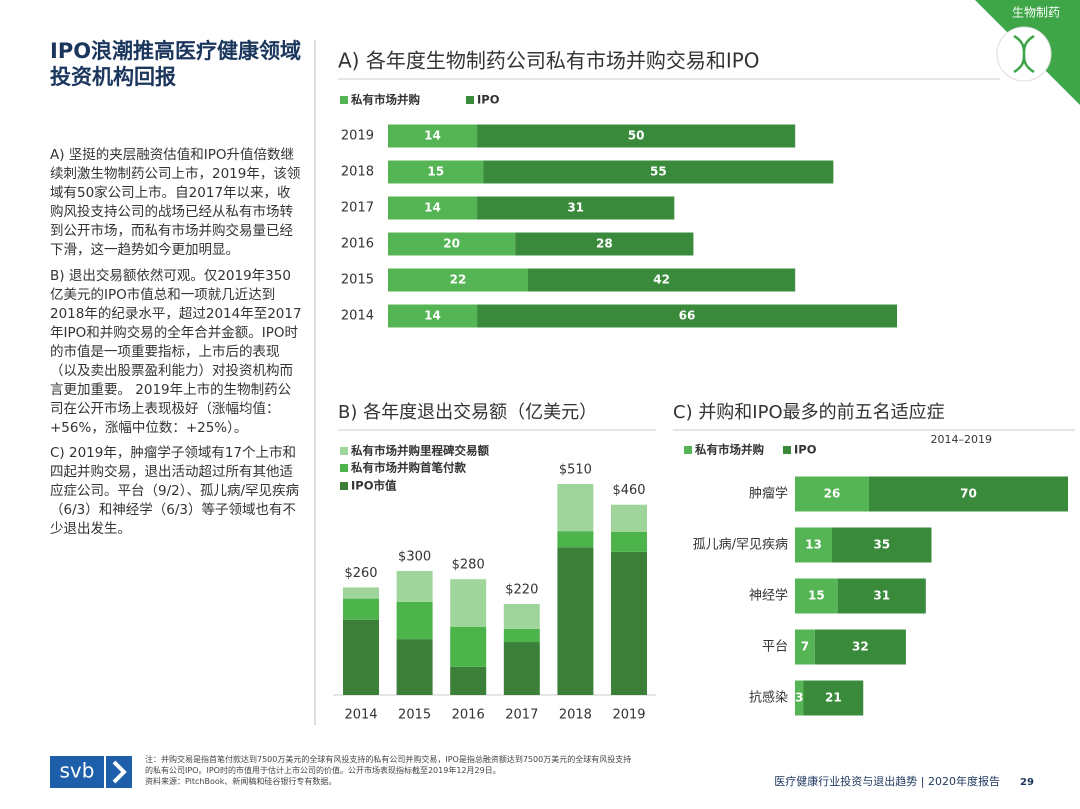 This screenshot has height=809, width=1080. Describe the element at coordinates (628, 715) in the screenshot. I see `x-tick-label: 2019` at that location.